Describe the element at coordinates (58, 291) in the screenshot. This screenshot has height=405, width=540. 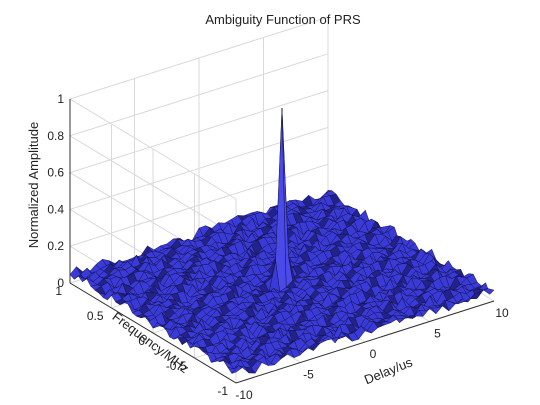
I see `y-tick-label: 1` at that location.